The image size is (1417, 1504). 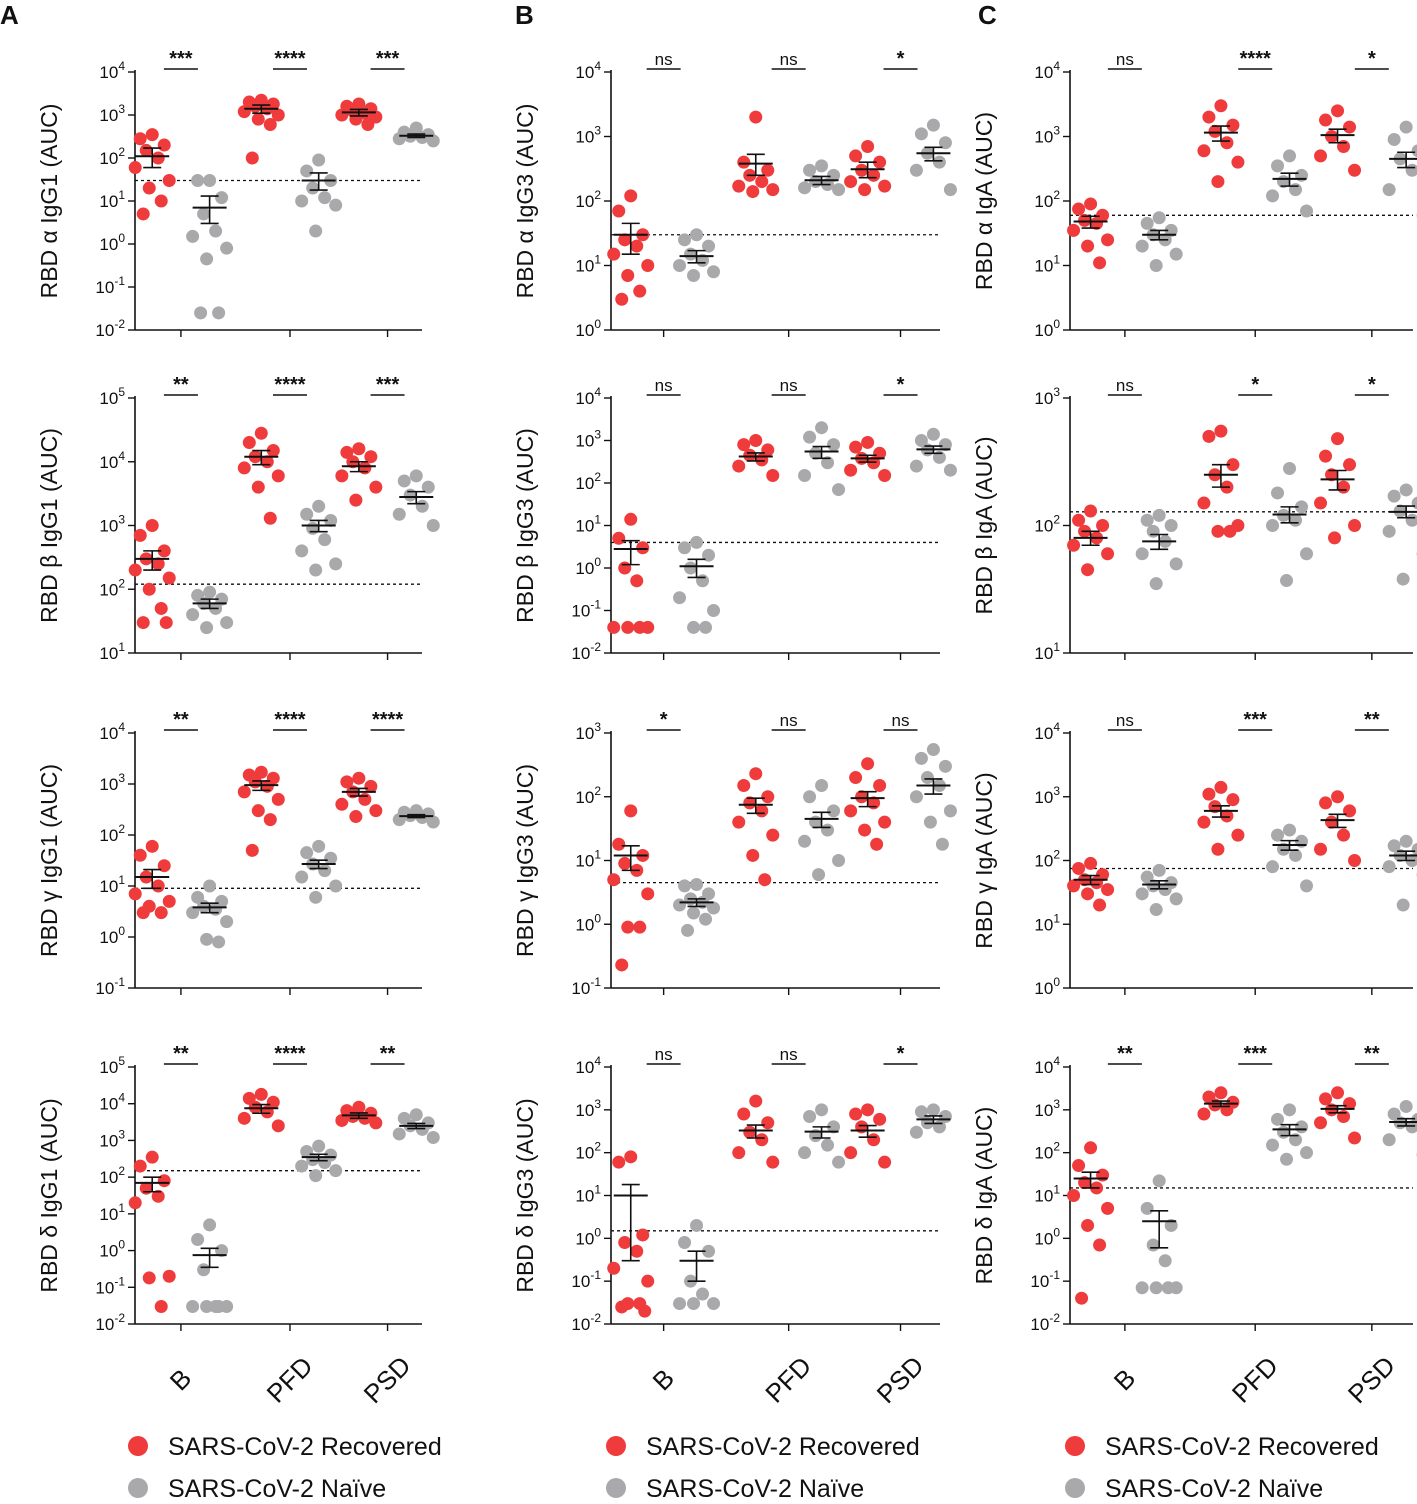 What do you see at coordinates (755, 1489) in the screenshot?
I see `legend-label-naive: SARS-CoV-2 Naïve` at bounding box center [755, 1489].